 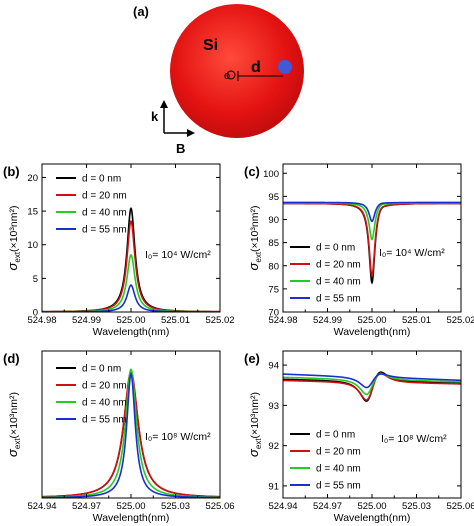 I want to click on si-label: Si, so click(x=210, y=45).